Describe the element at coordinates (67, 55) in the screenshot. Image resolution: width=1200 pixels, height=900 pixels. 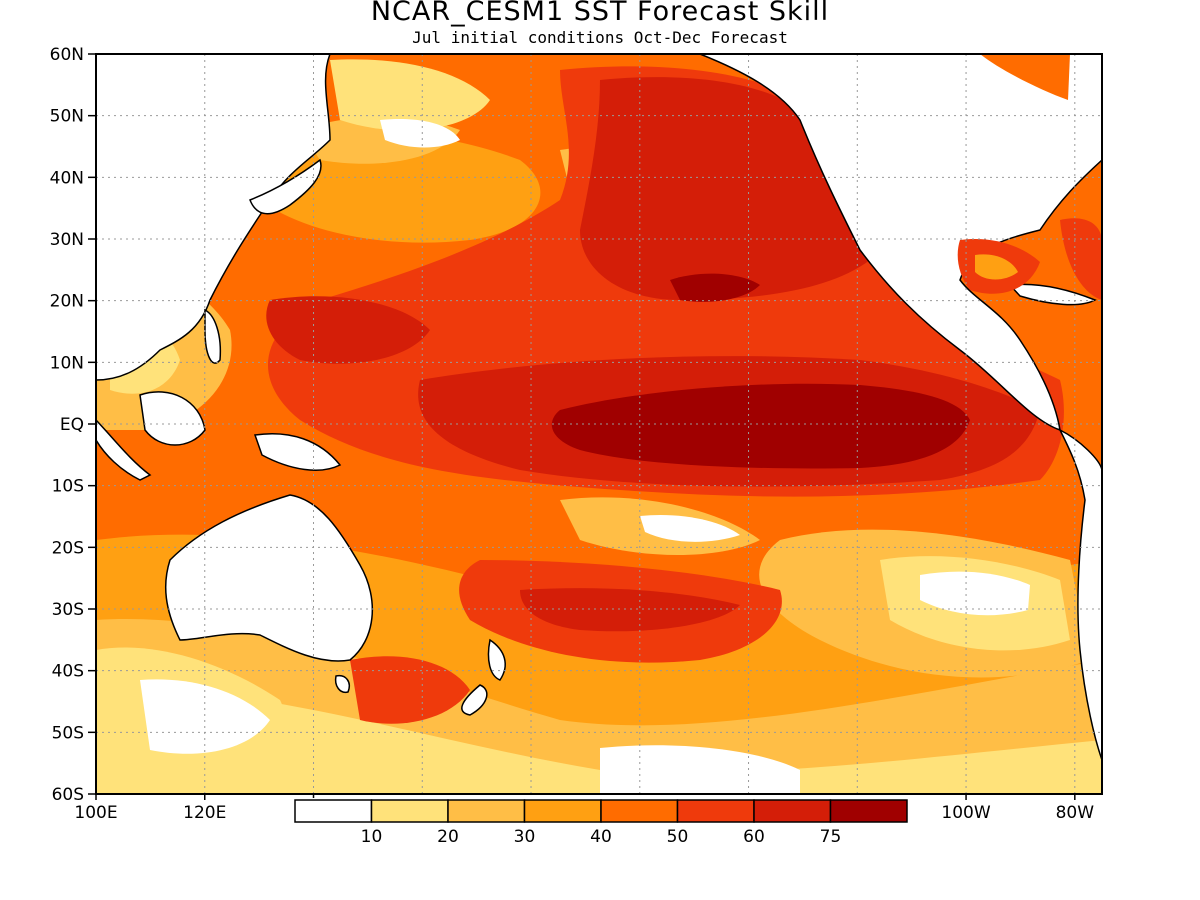
I see `lat-tick-label: 60N` at that location.